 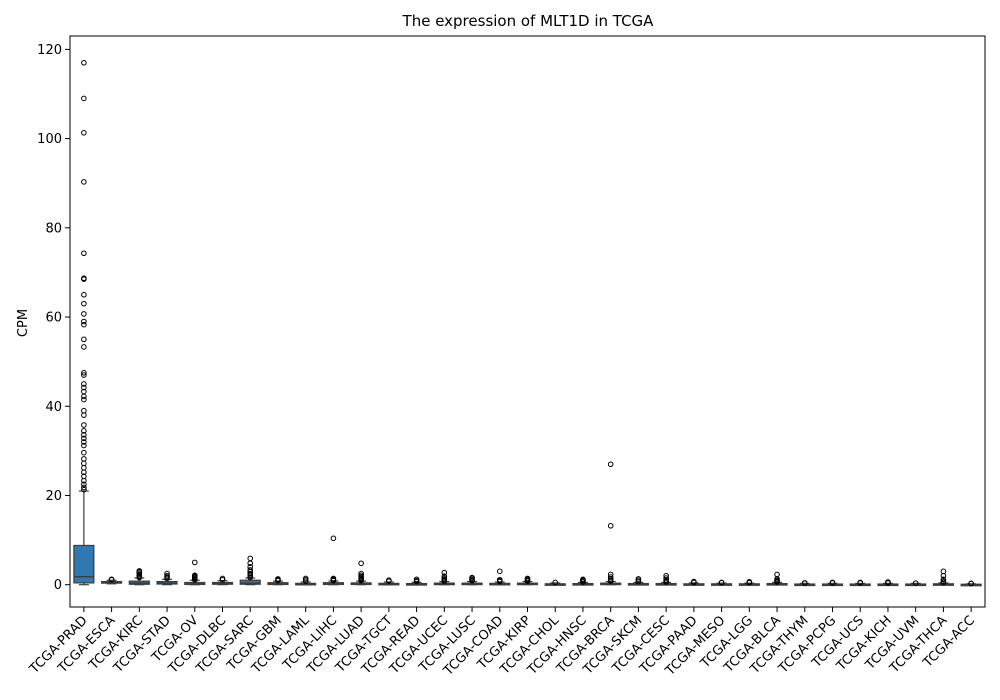 I want to click on y-tick-label: 80, so click(x=53, y=228).